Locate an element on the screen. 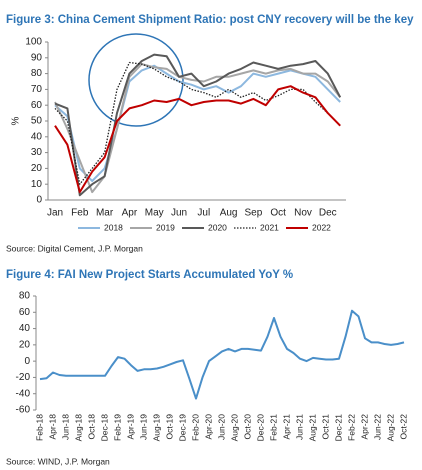 The image size is (422, 470). y-tick-label: 90 is located at coordinates (37, 57).